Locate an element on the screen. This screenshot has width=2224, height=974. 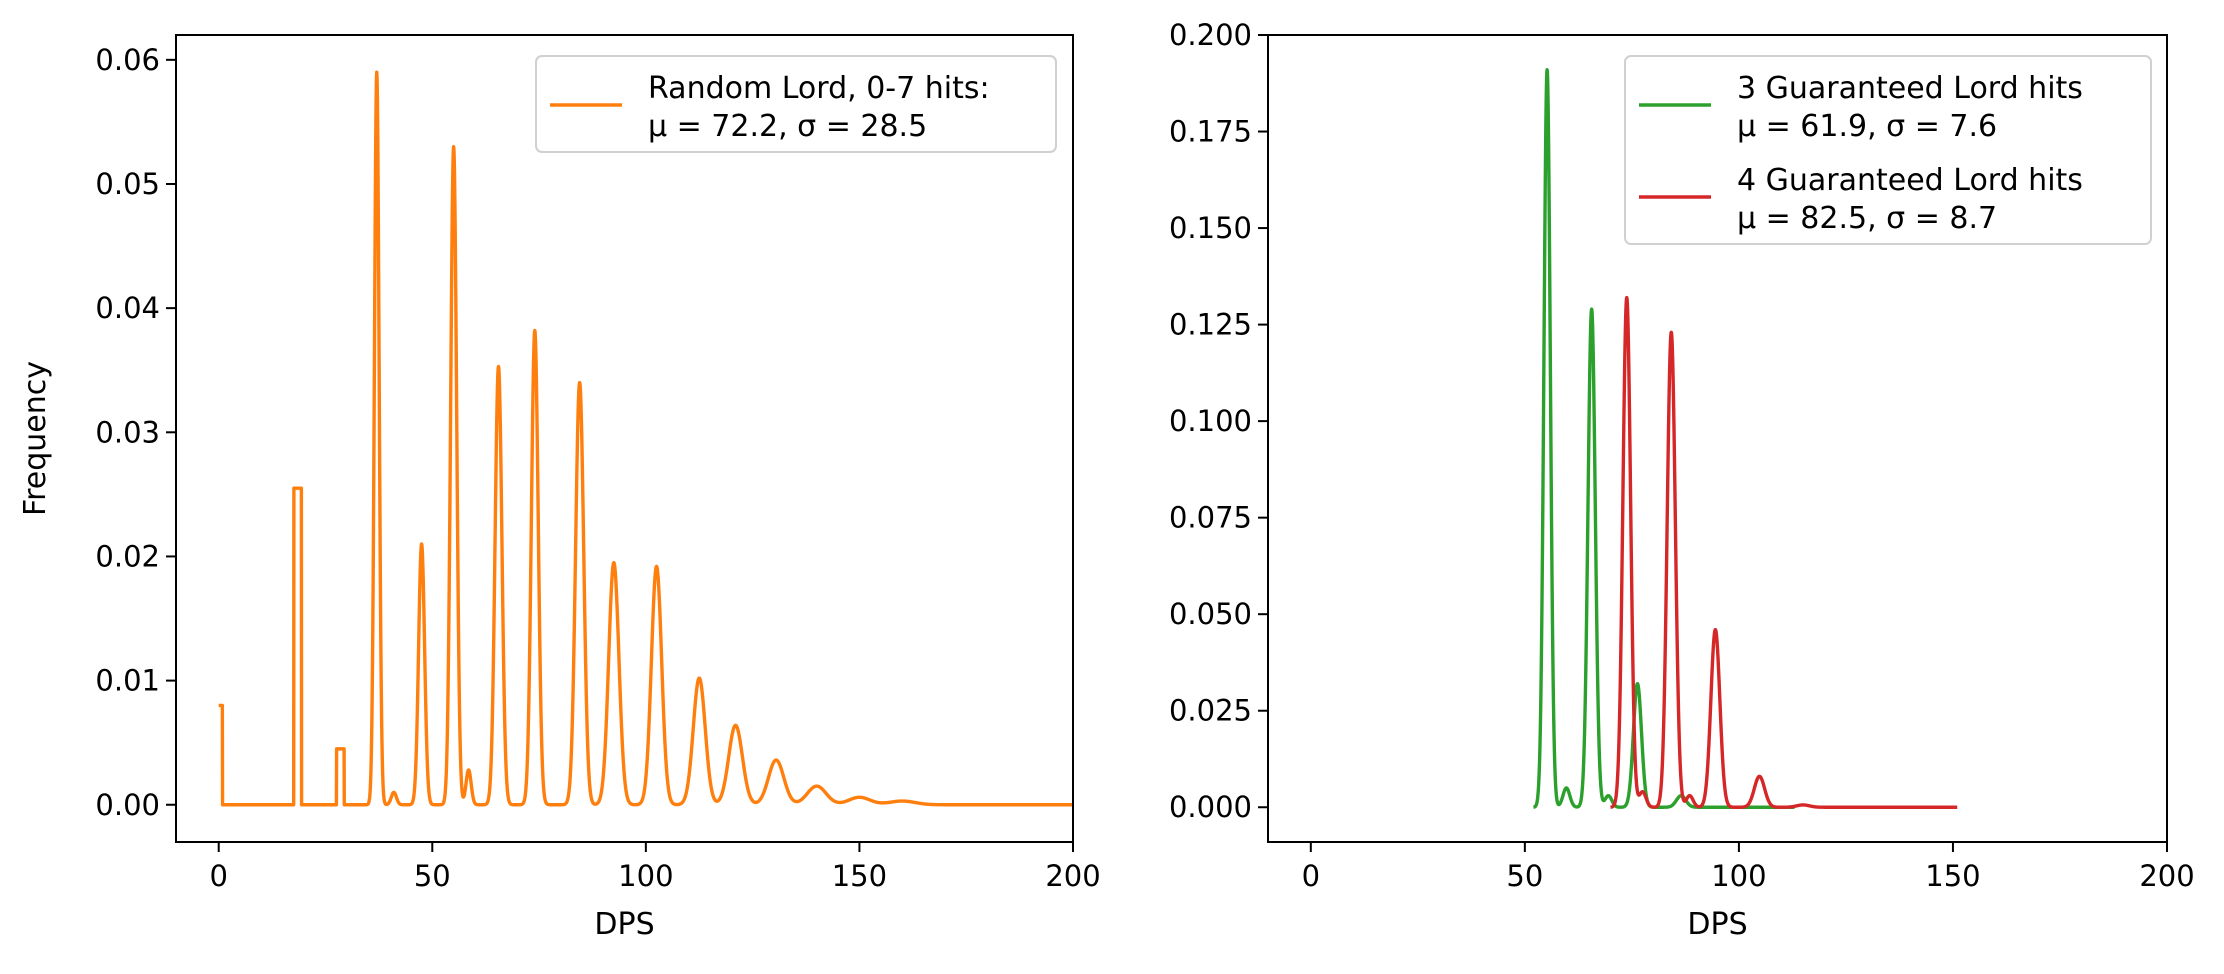
y-tick-label: 0.01 is located at coordinates (127, 681).